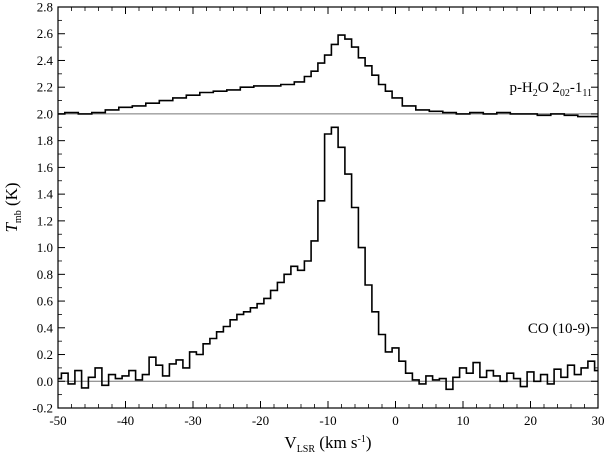 The width and height of the screenshot is (605, 455). I want to click on x-tick-label: -40, so click(125, 420).